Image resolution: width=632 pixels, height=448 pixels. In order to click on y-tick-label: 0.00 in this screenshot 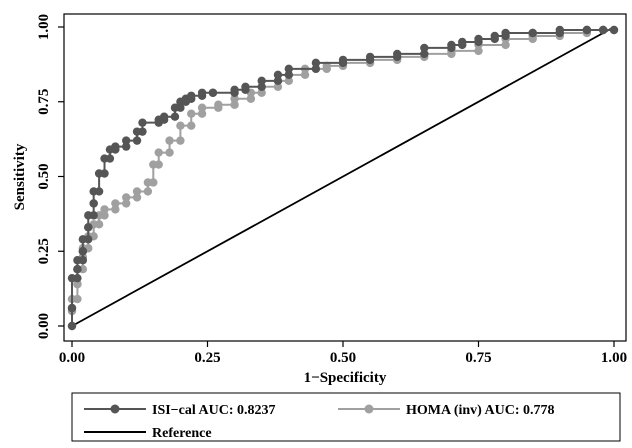, I will do `click(44, 326)`.